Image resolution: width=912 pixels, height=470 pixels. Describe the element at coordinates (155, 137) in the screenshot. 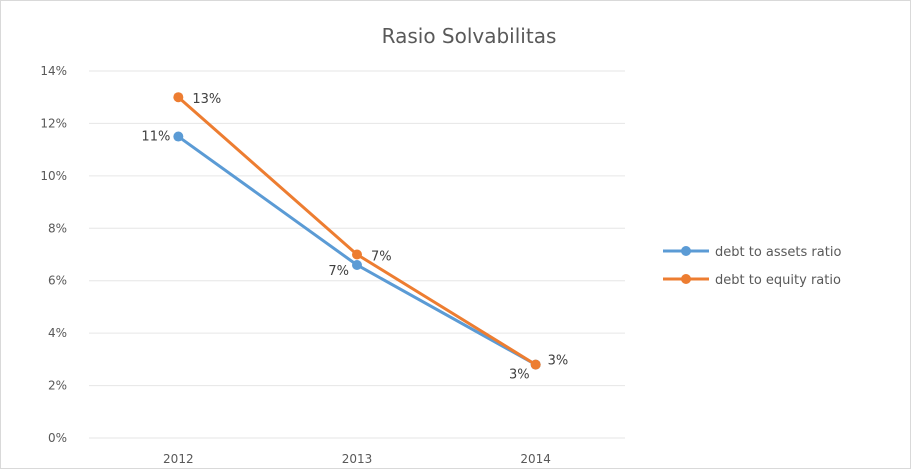

I see `data-label: 11%` at that location.